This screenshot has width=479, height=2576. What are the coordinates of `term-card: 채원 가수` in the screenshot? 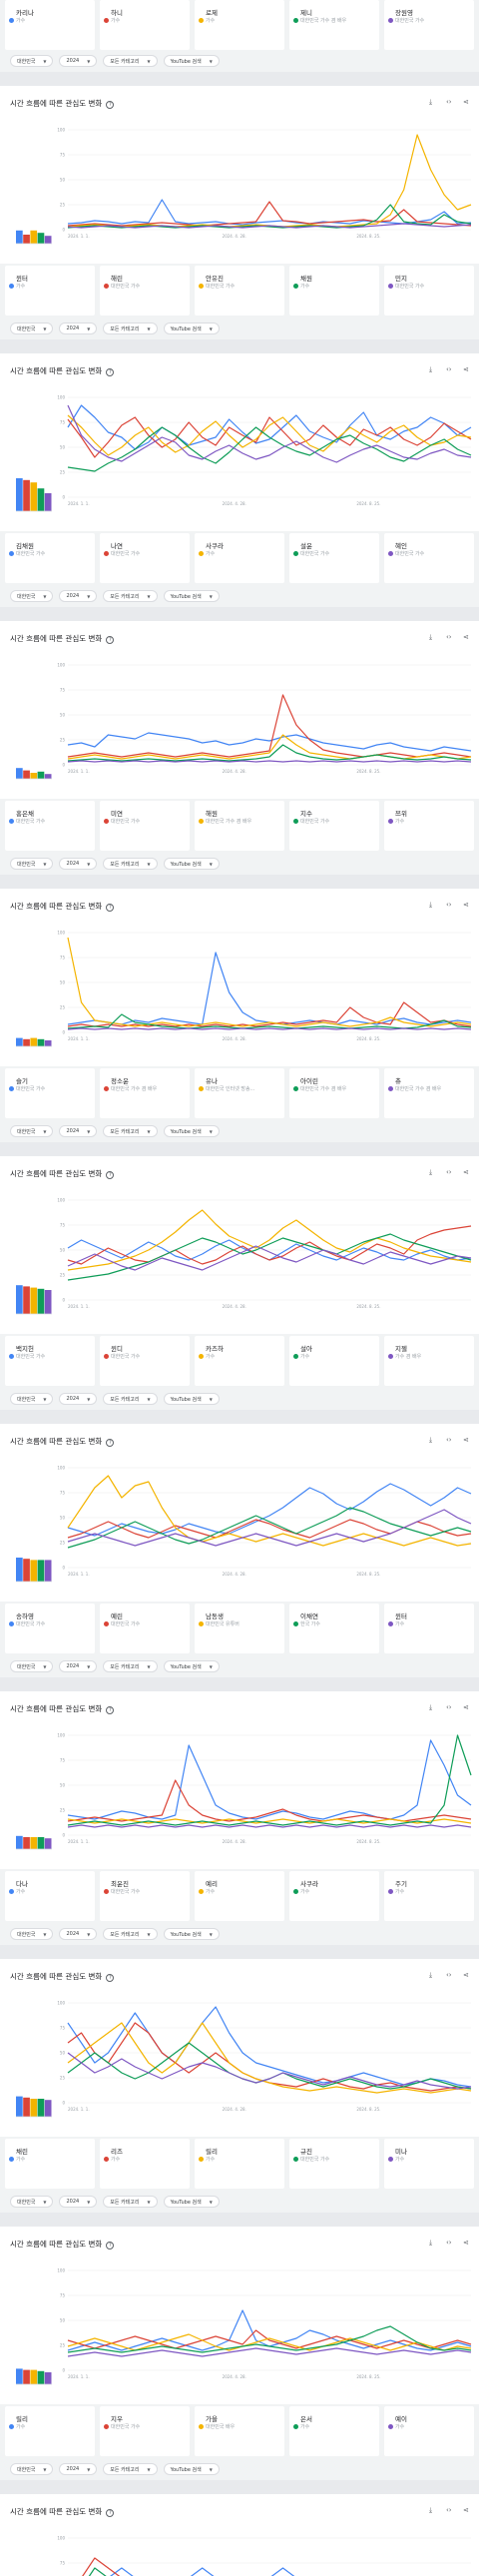 It's located at (334, 291).